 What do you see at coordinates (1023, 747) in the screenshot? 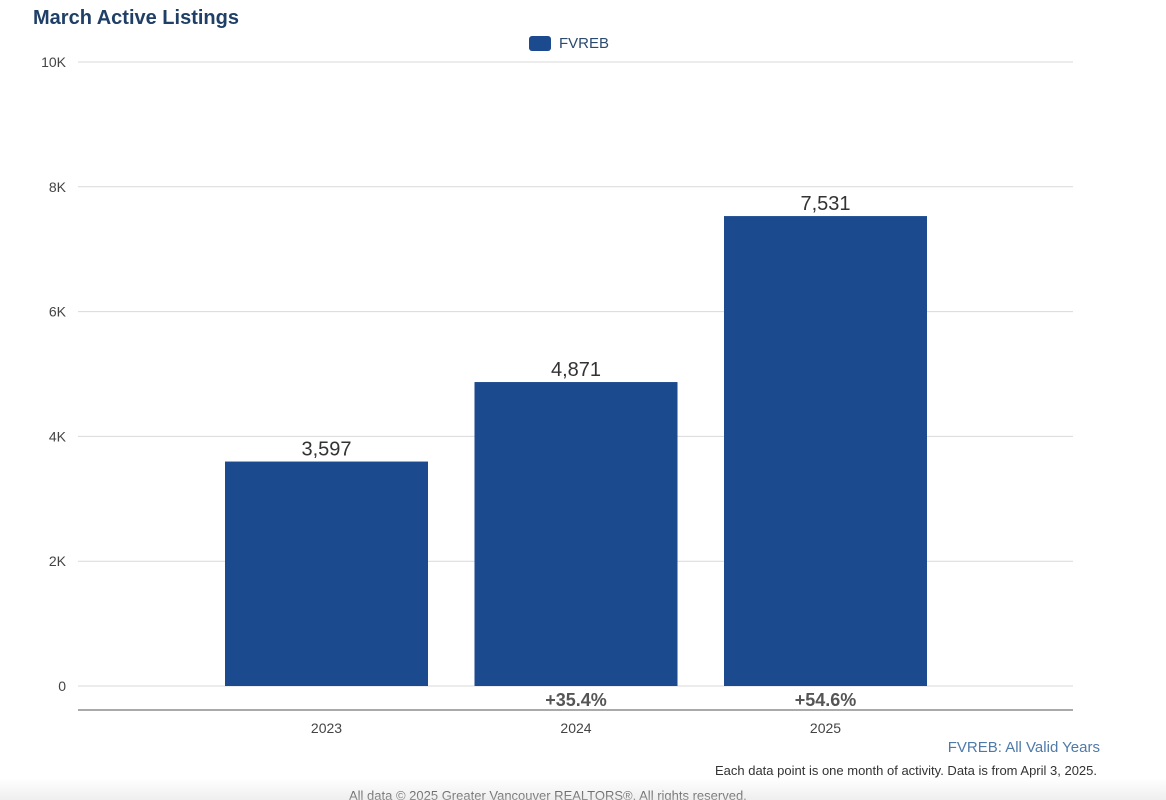
I see `source-link: FVREB: All Valid Years` at bounding box center [1023, 747].